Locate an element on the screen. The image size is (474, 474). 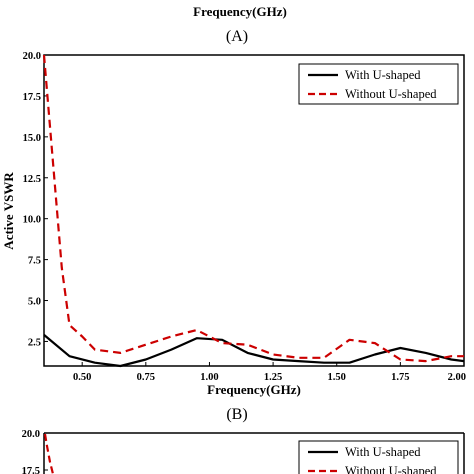
y-tick-label: 7.5 is located at coordinates (34, 261).